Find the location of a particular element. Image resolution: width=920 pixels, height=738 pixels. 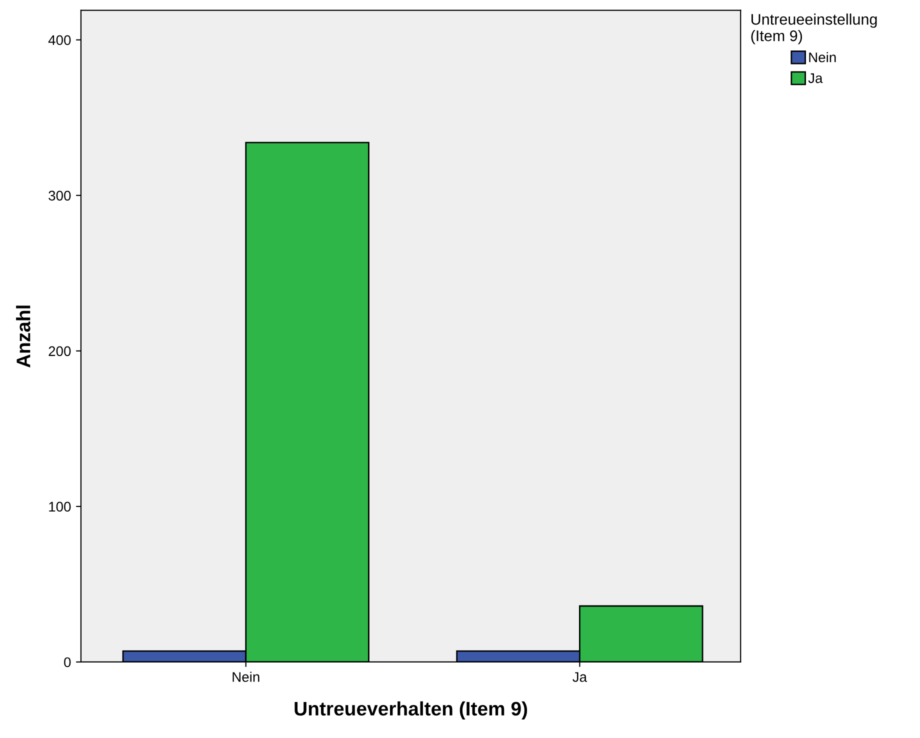

legend-label: Ja is located at coordinates (815, 78).